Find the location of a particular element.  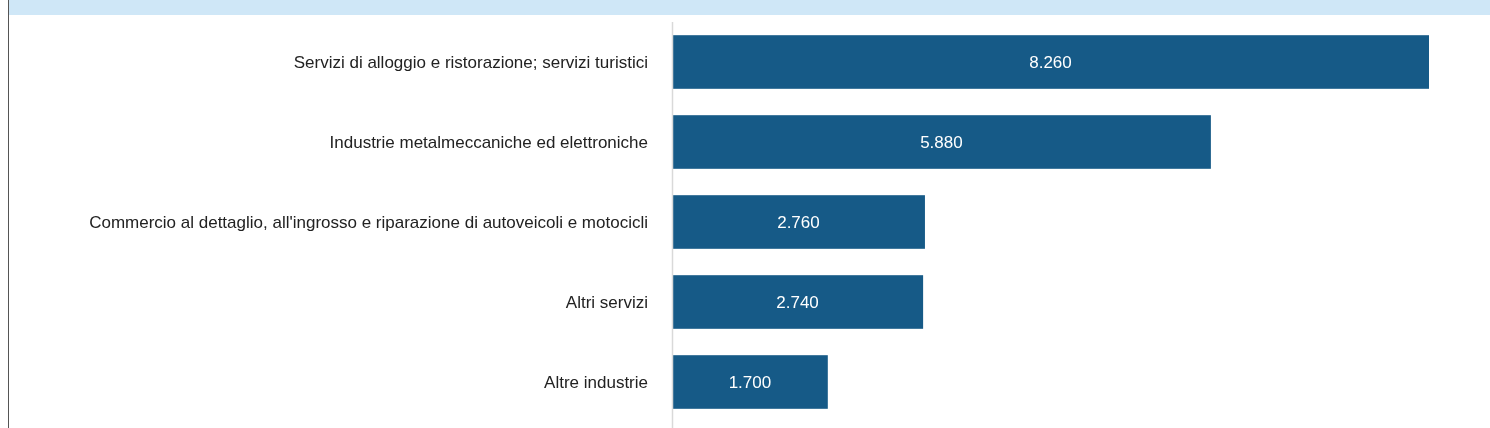

data-label: 5.880 is located at coordinates (941, 142).